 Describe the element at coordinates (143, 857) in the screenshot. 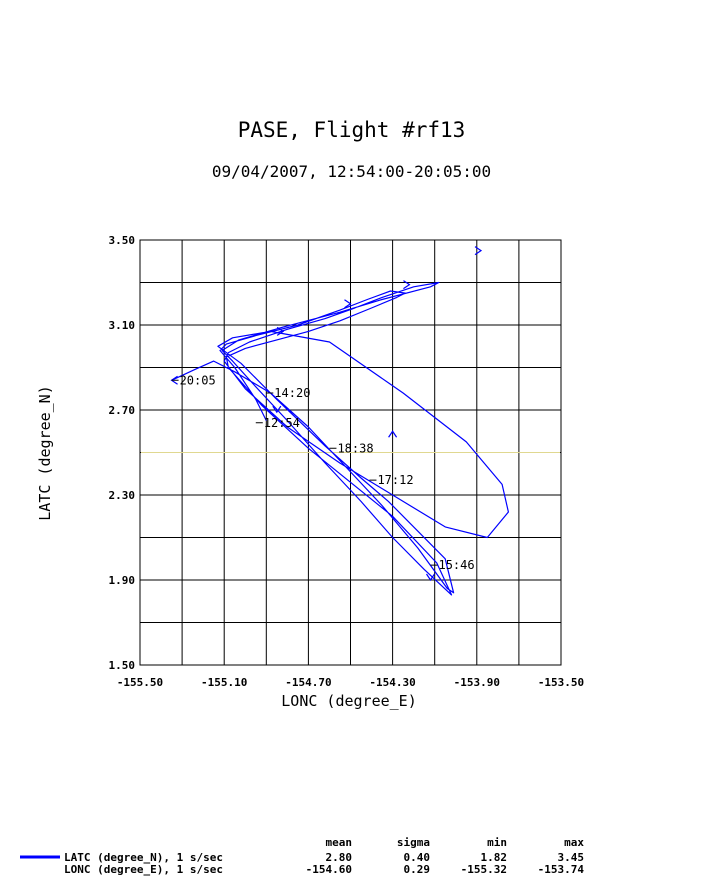

I see `legend-row-label: LATC (degree_N), 1 s/sec` at that location.